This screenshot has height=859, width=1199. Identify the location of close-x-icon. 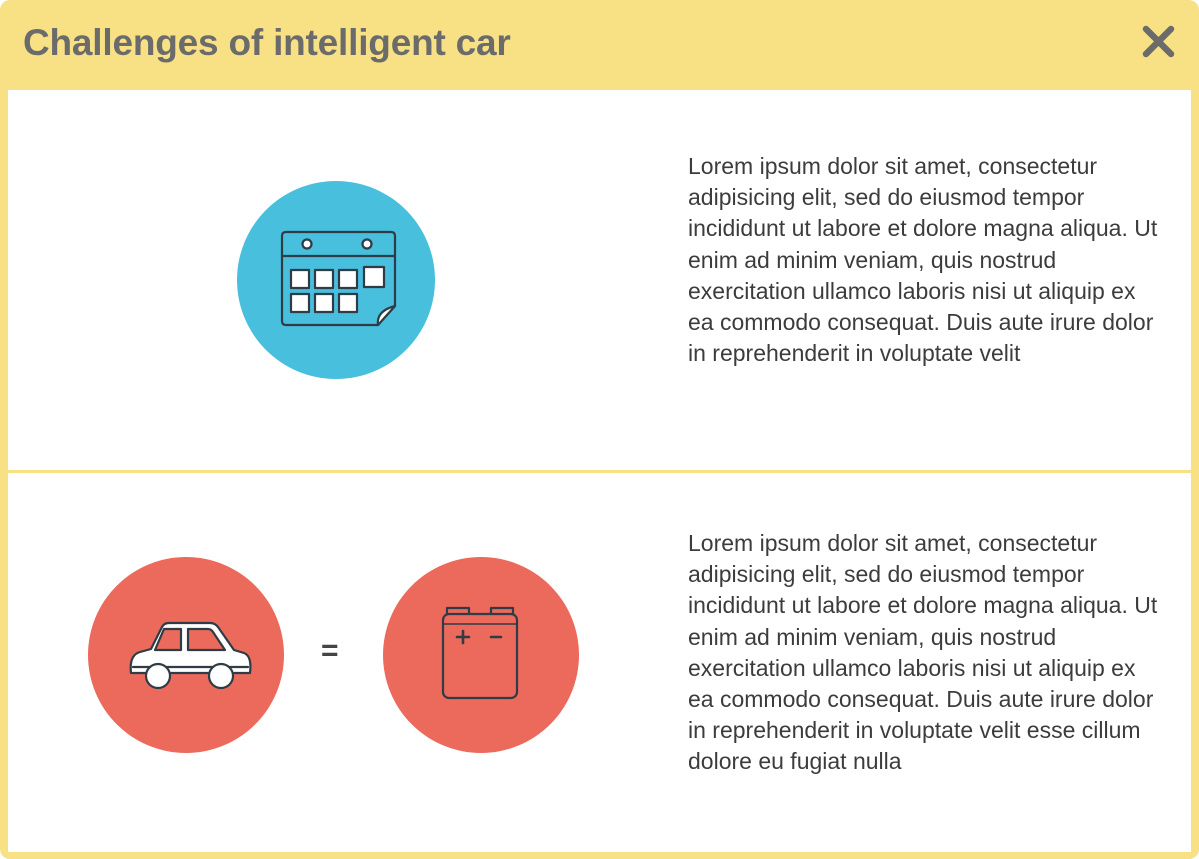
(1158, 41).